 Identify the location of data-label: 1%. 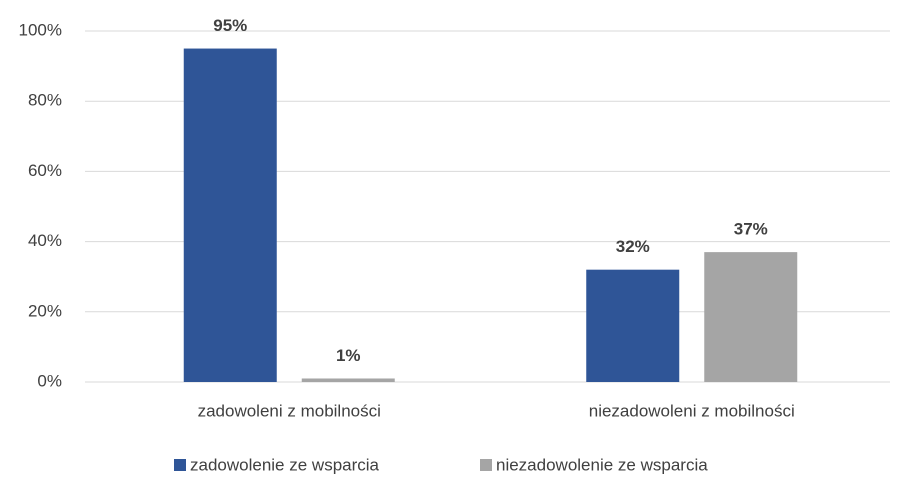
(348, 355).